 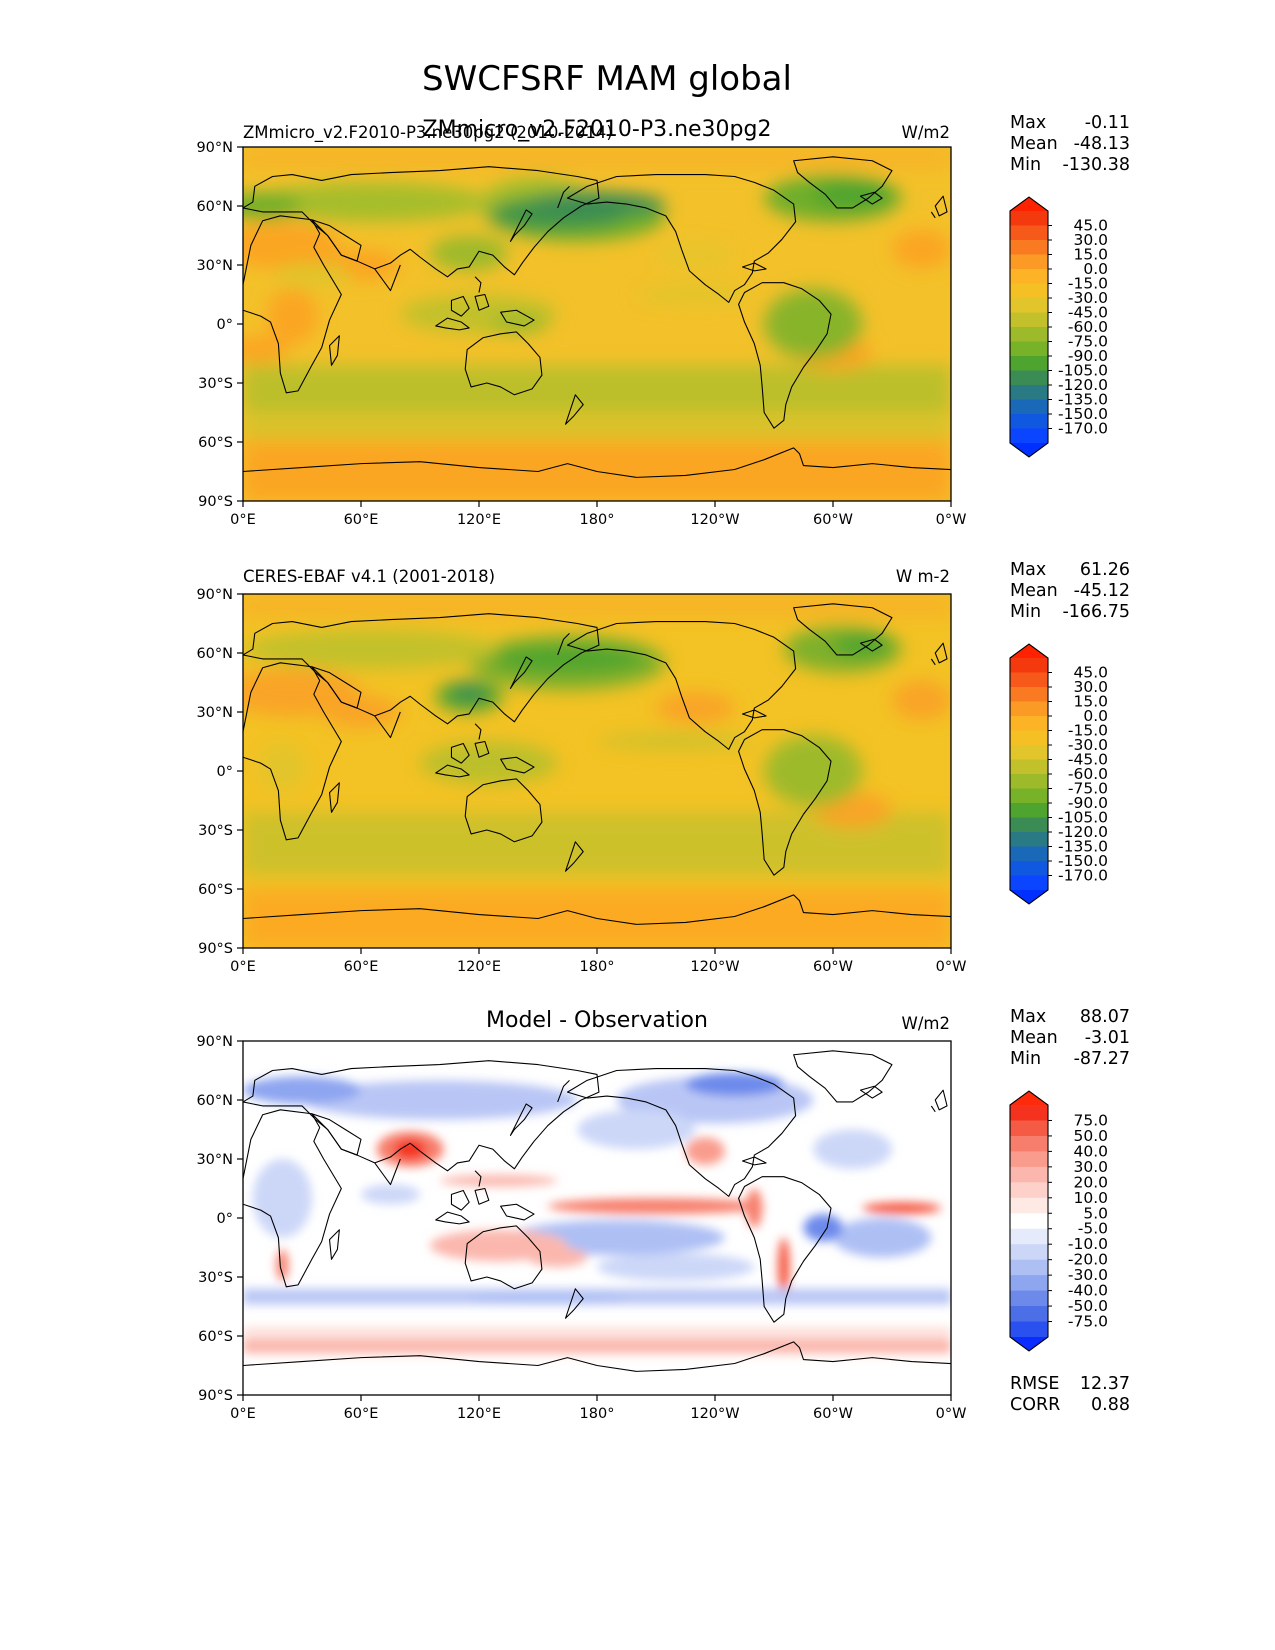 What do you see at coordinates (598, 1408) in the screenshot?
I see `panel-3-lon-axis: 0°E 60°E 120°E 180° 120°W 60°W 0°W` at bounding box center [598, 1408].